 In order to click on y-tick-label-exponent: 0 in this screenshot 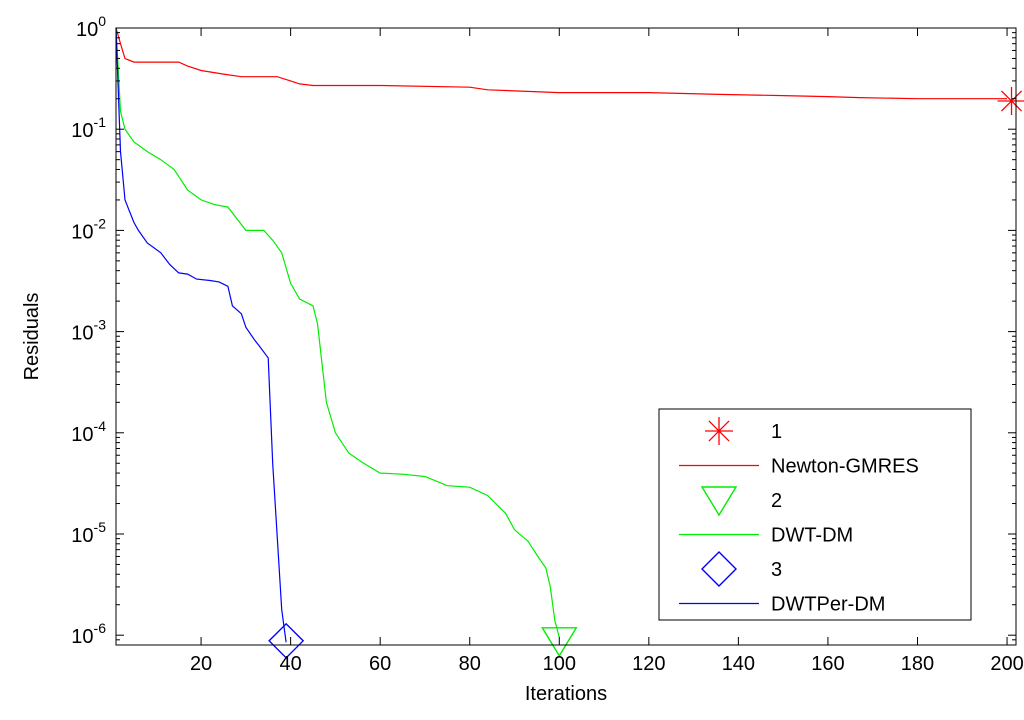, I will do `click(102, 21)`.